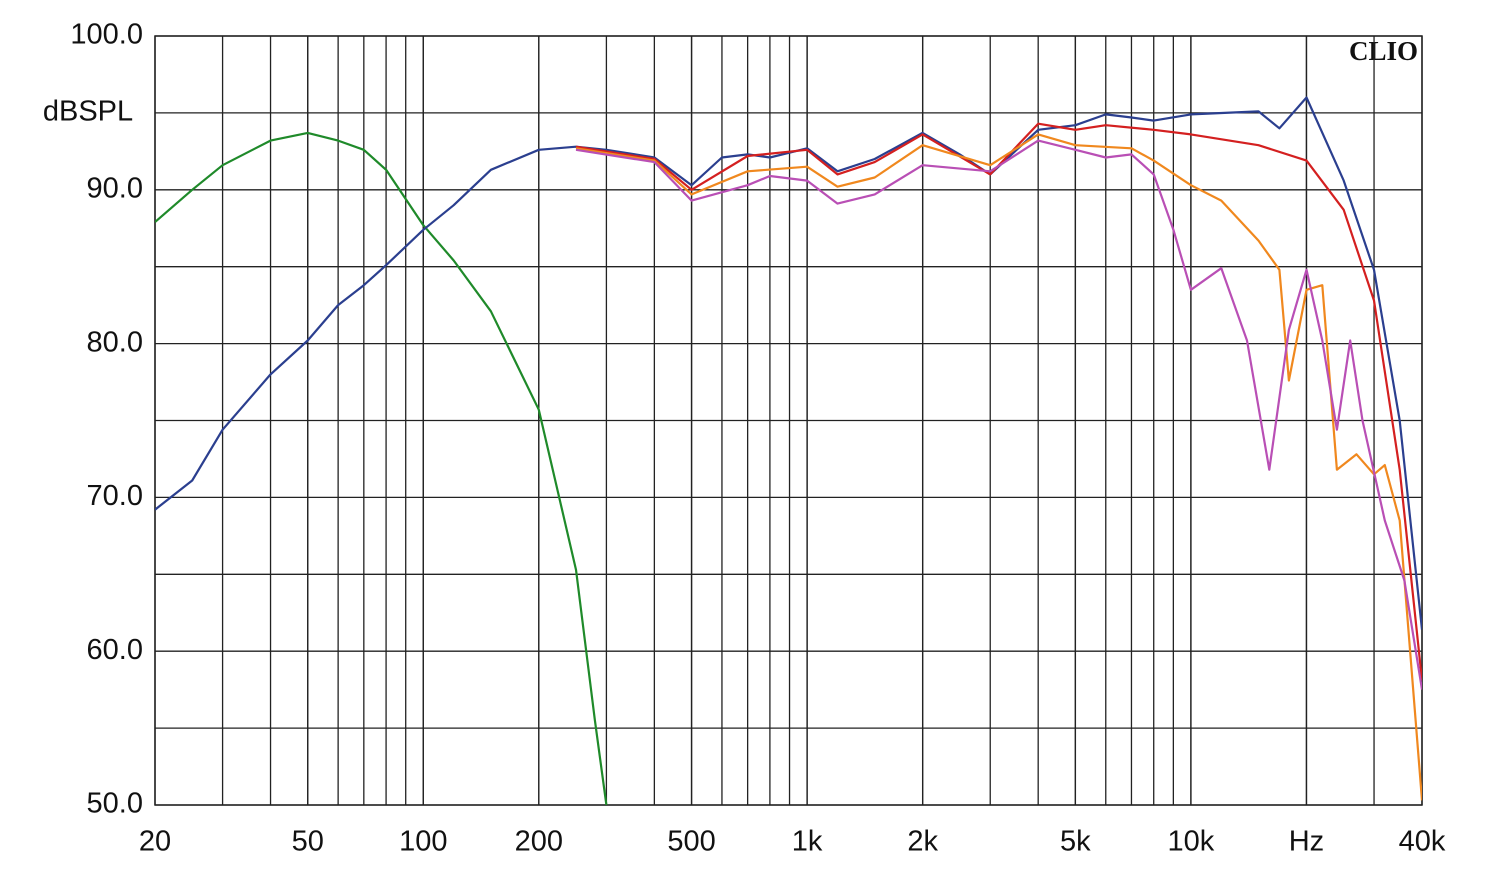 This screenshot has width=1500, height=877. I want to click on x-tick-label: Hz, so click(1306, 842).